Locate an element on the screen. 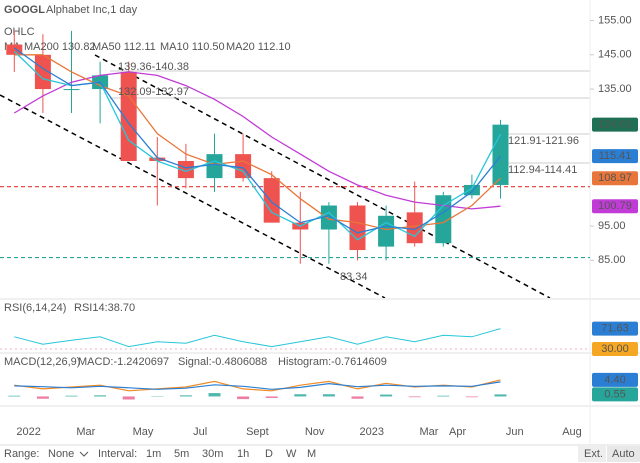  y-tick-label: 95.00 is located at coordinates (612, 226).